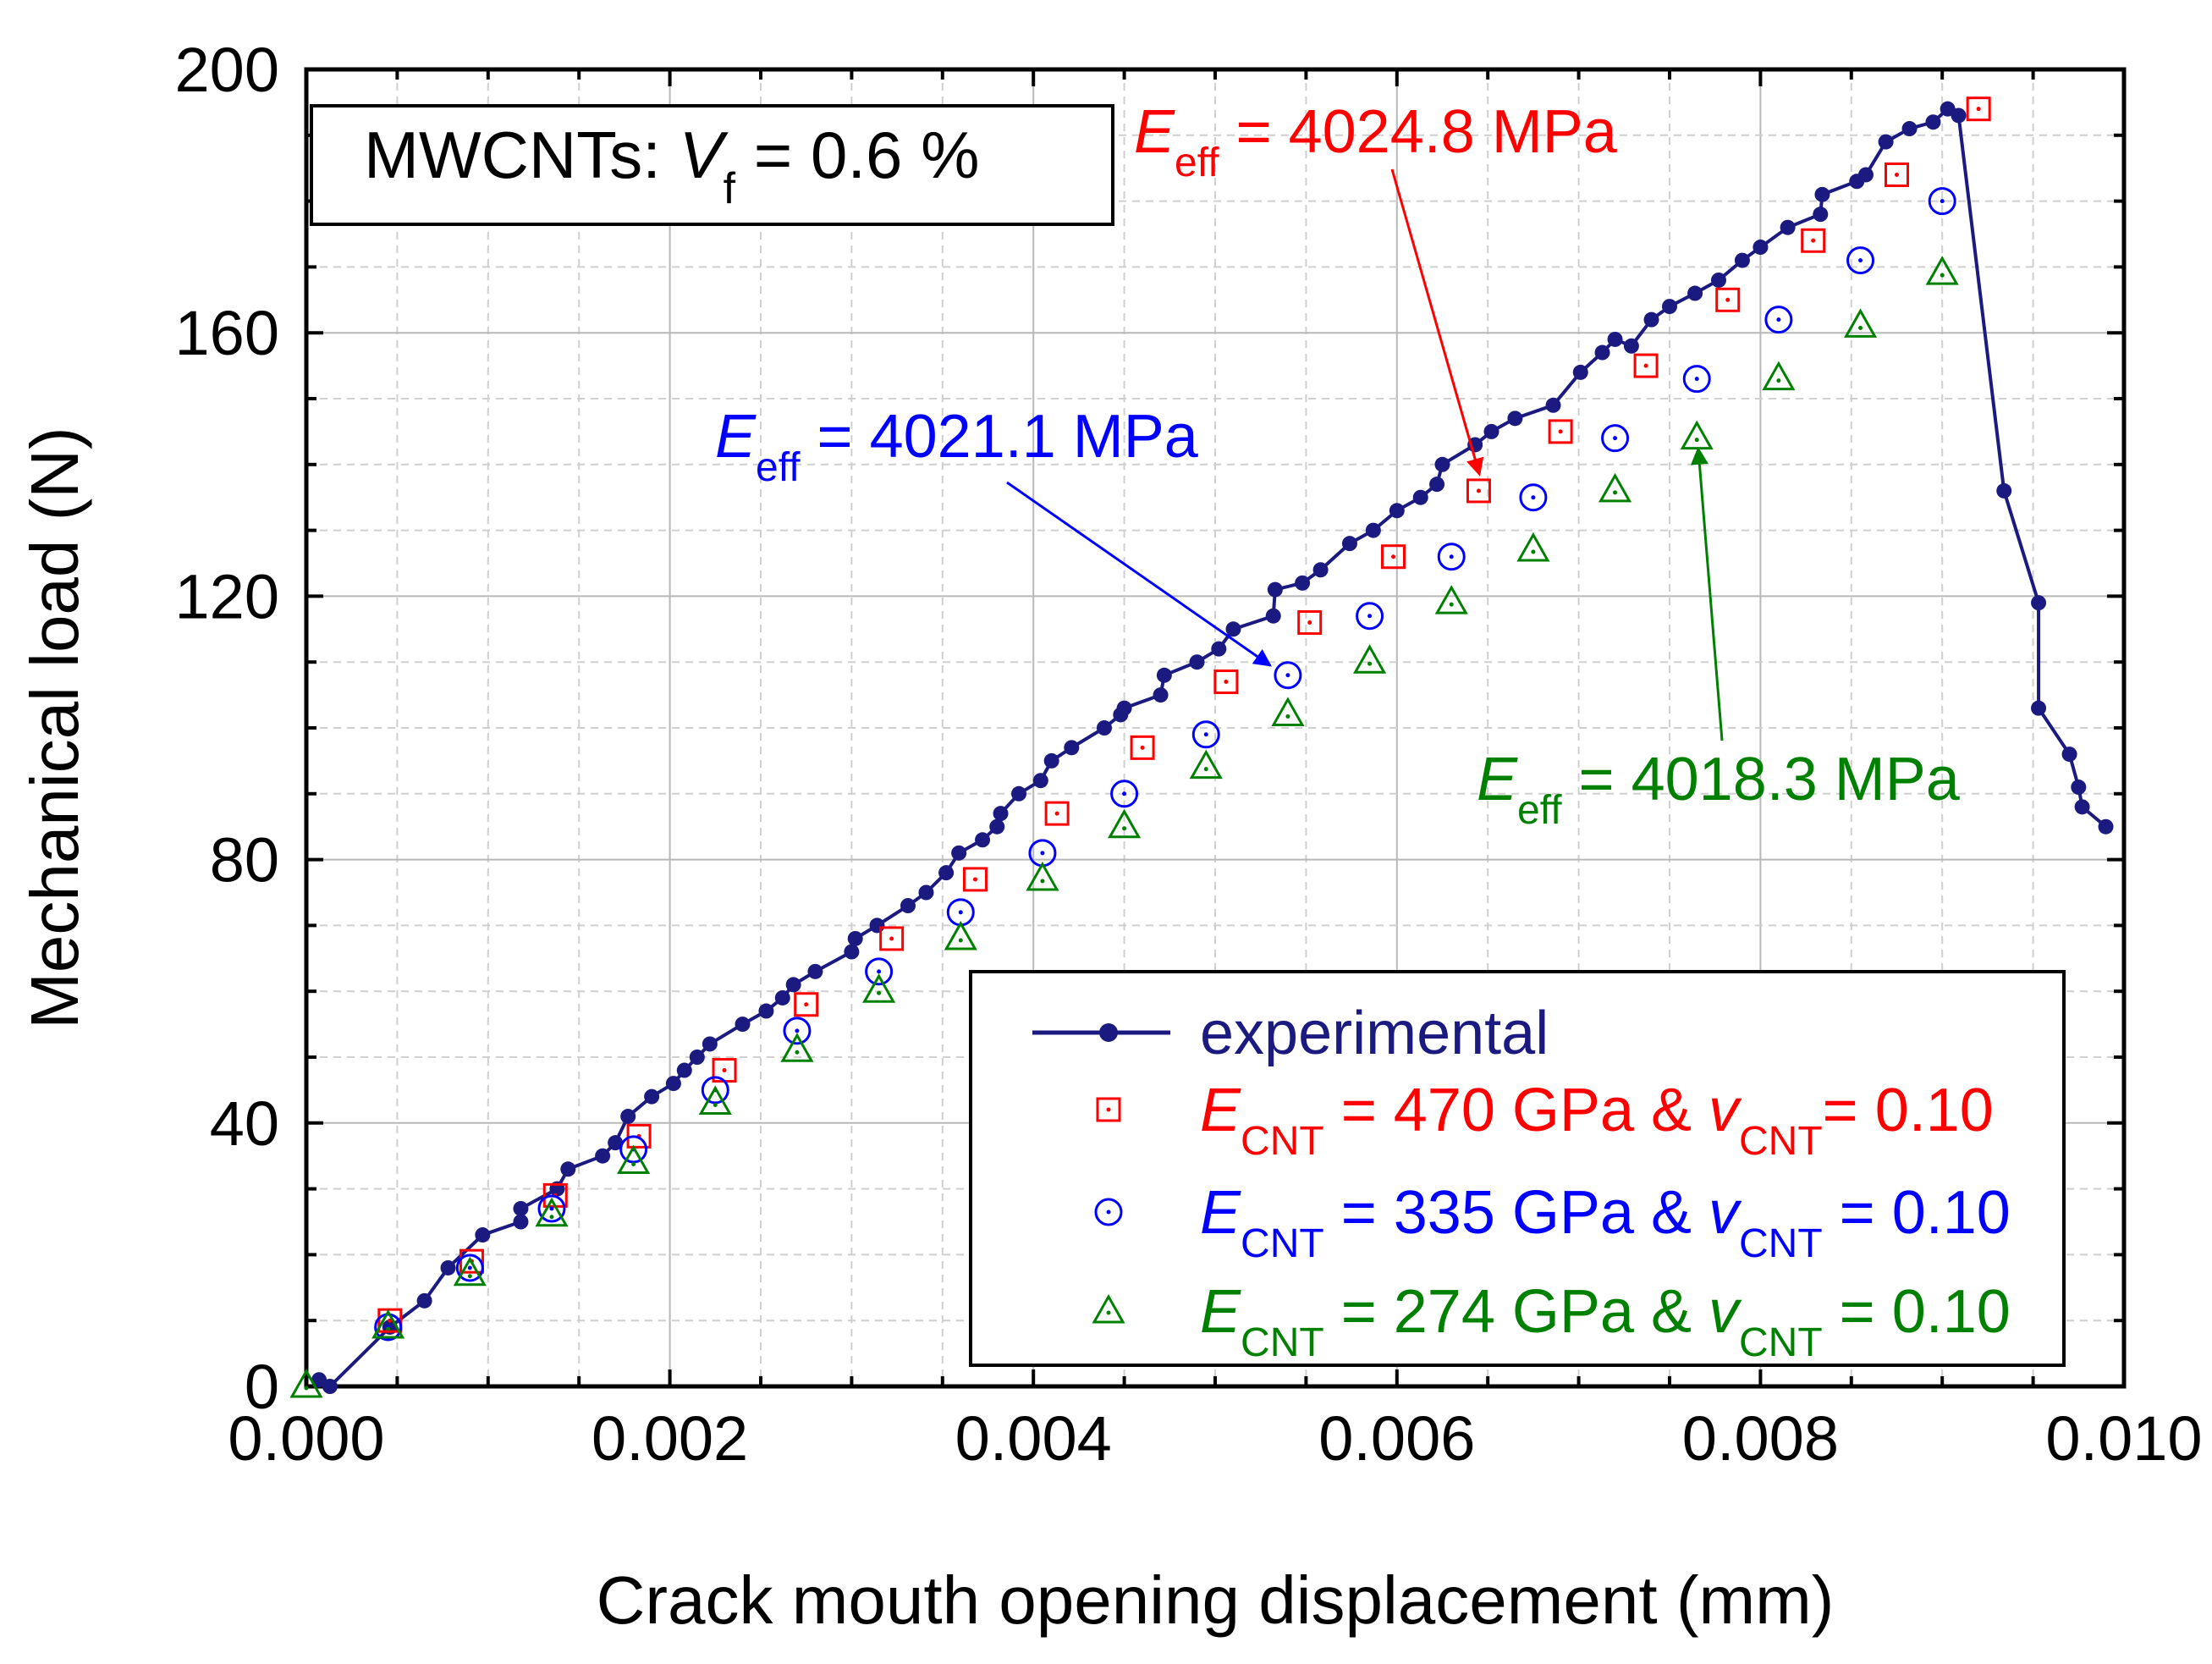 The width and height of the screenshot is (2212, 1664). Describe the element at coordinates (730, 188) in the screenshot. I see `info-subscript: f` at that location.